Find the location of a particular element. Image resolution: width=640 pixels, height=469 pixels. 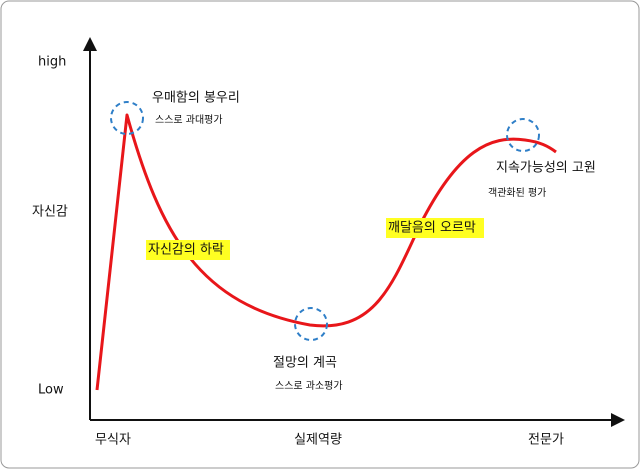

y-label: Low is located at coordinates (51, 390).